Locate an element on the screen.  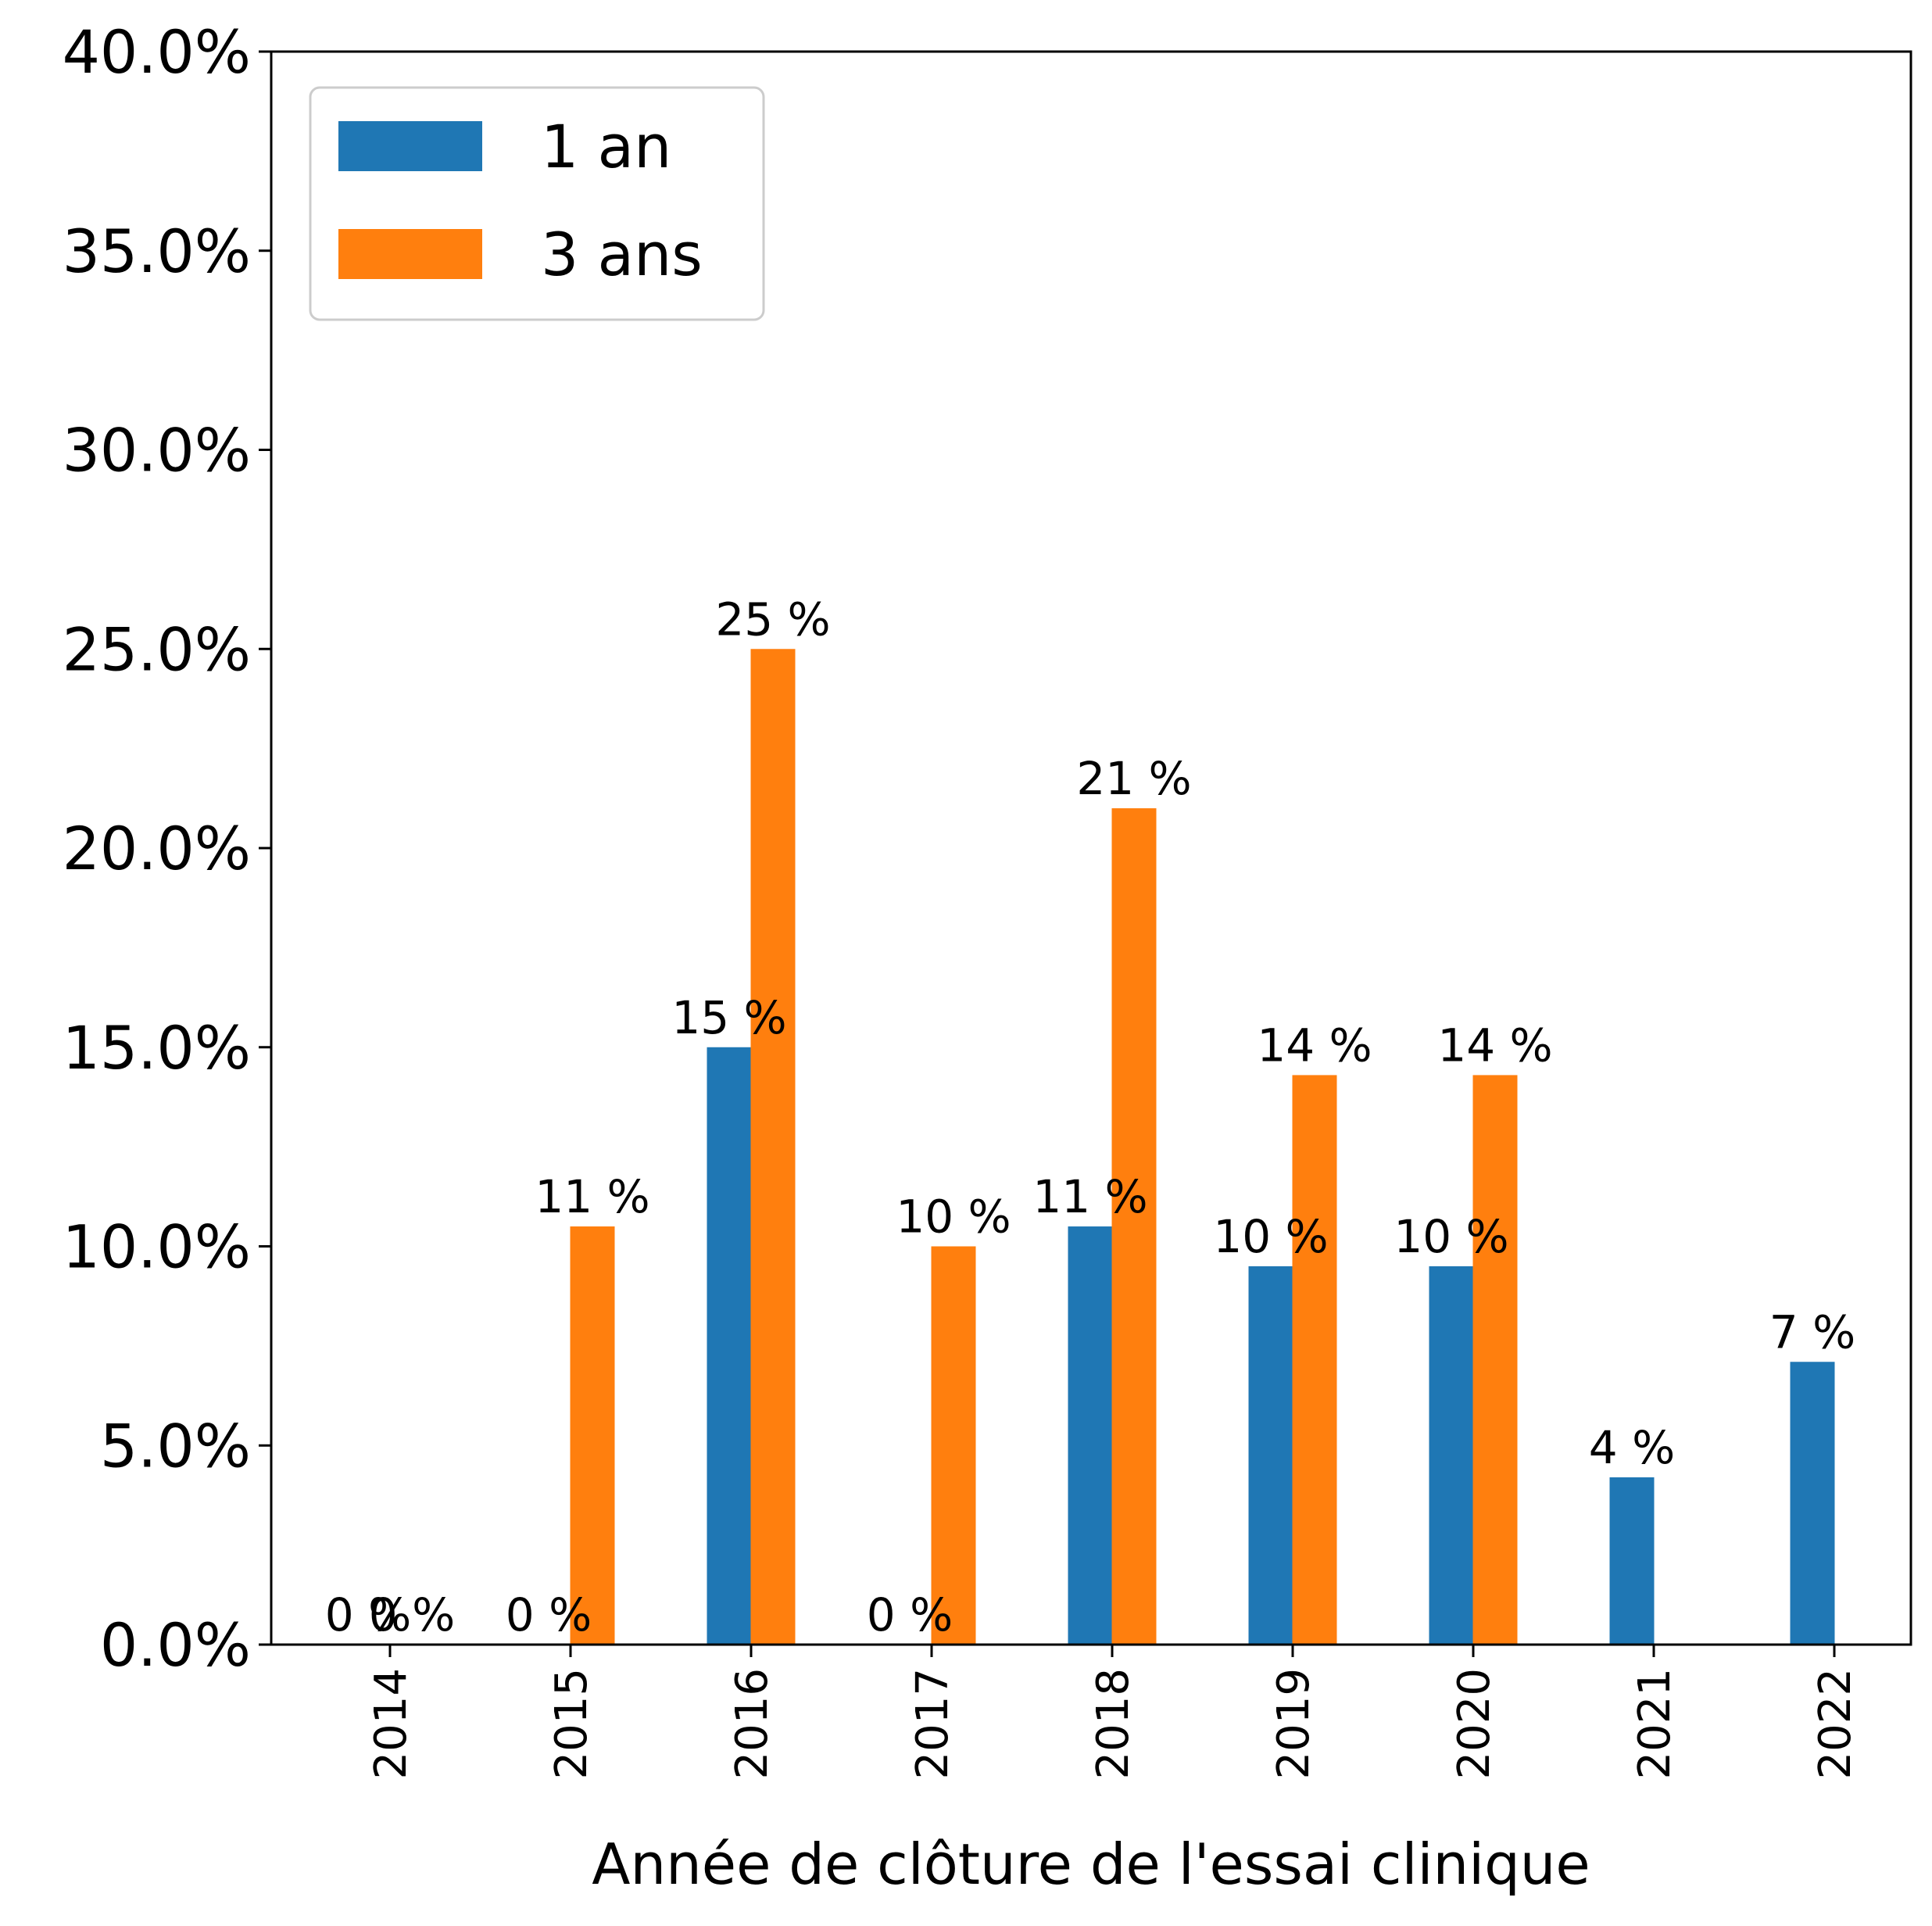
bar-series-2-2015 is located at coordinates (592, 1435).